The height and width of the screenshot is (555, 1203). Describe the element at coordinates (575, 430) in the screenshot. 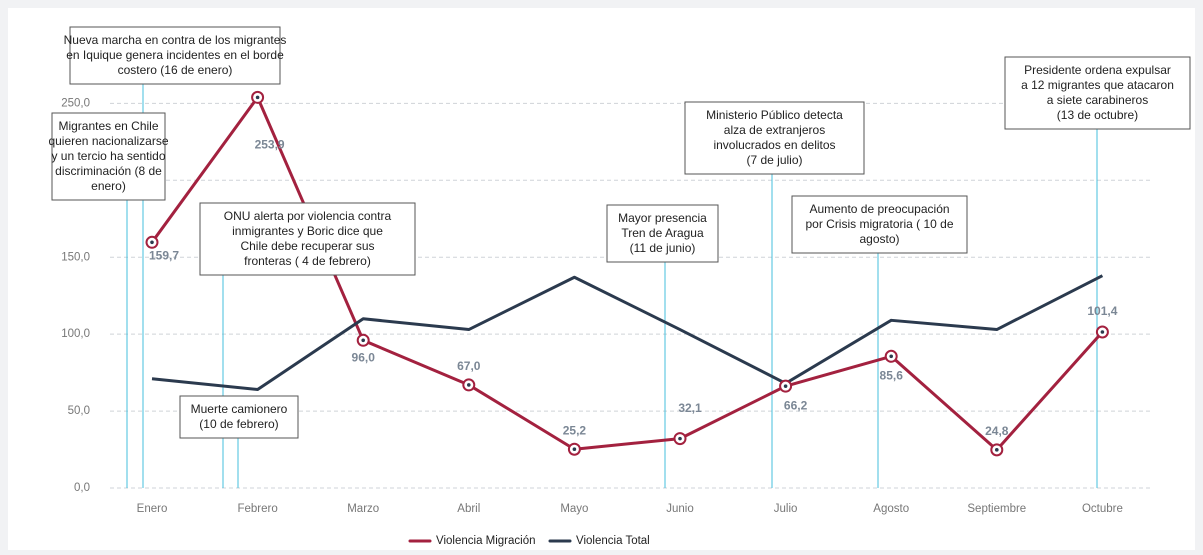

I see `value-label: 25,2` at that location.